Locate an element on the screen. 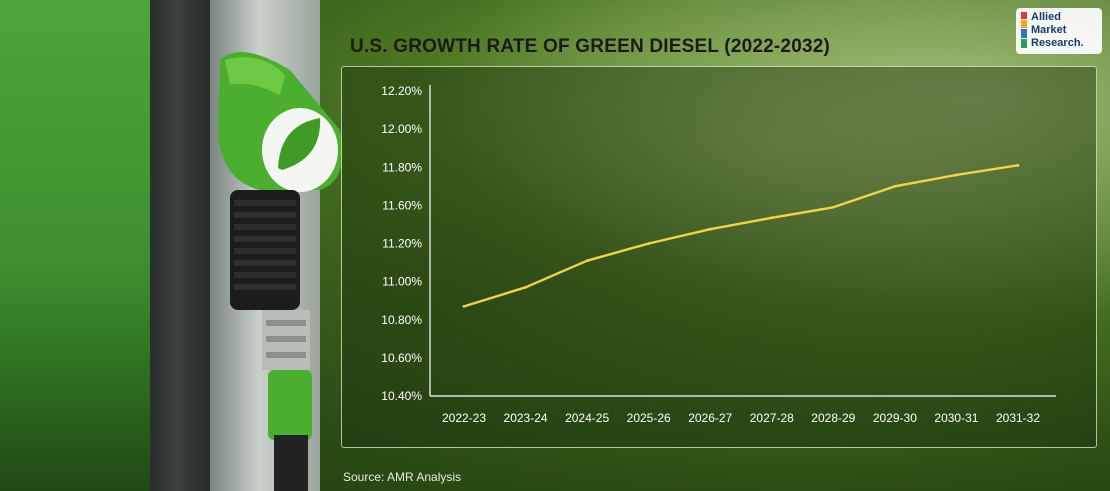  y-tick-label: 10.60% is located at coordinates (401, 358).